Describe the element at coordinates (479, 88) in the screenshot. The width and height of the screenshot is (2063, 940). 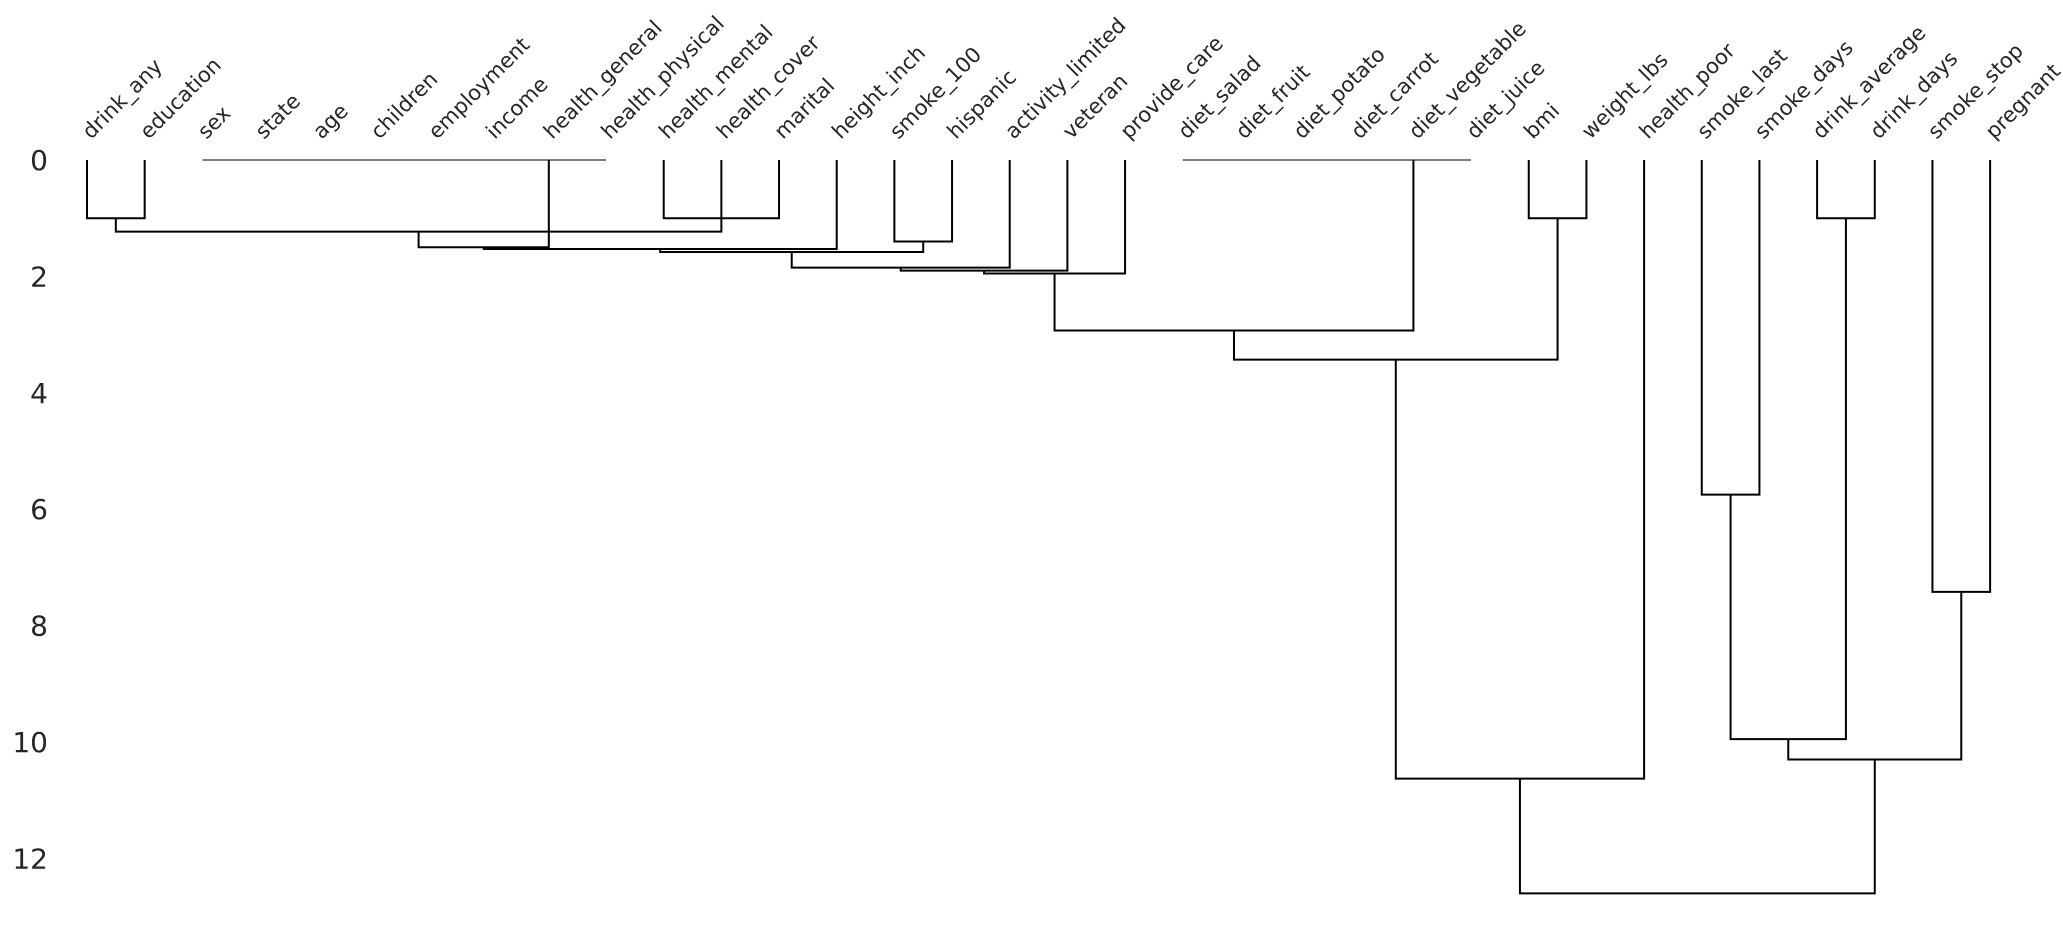
I see `leaf-label-employment: employment` at that location.